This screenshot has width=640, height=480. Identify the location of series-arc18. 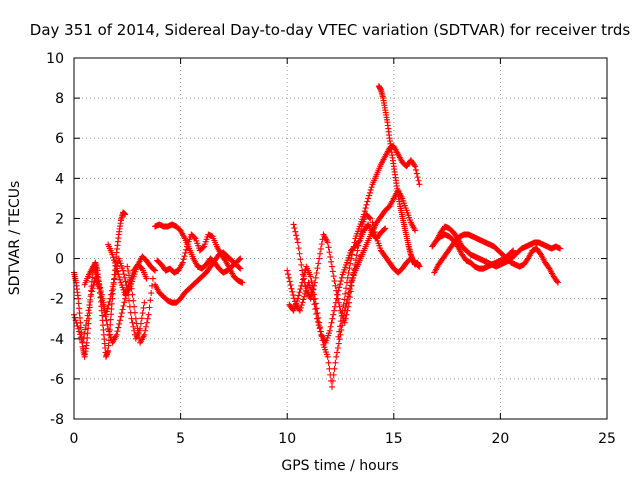
(496, 258).